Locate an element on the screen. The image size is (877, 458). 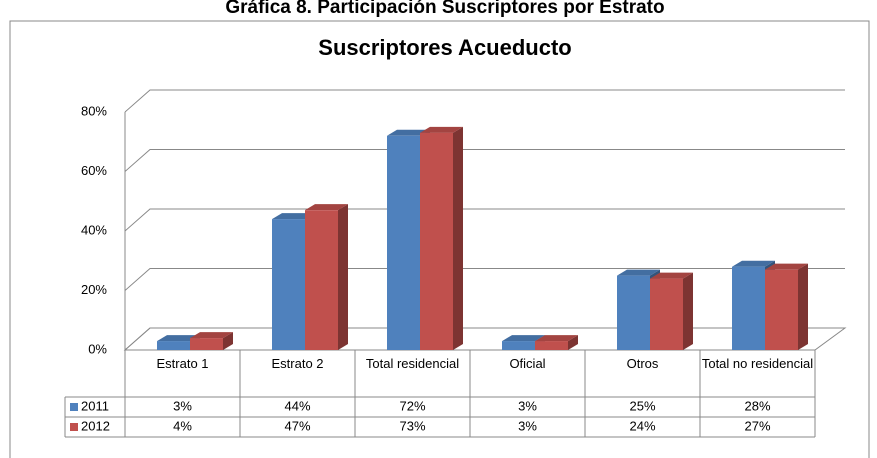
legend-label: 2011 is located at coordinates (95, 405).